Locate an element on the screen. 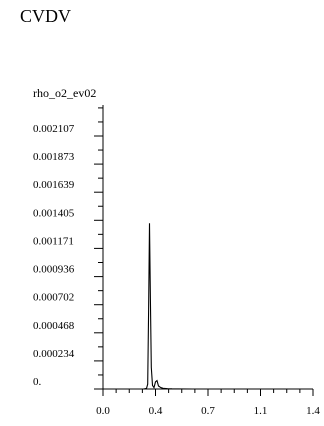  app-title: CVDV is located at coordinates (46, 16).